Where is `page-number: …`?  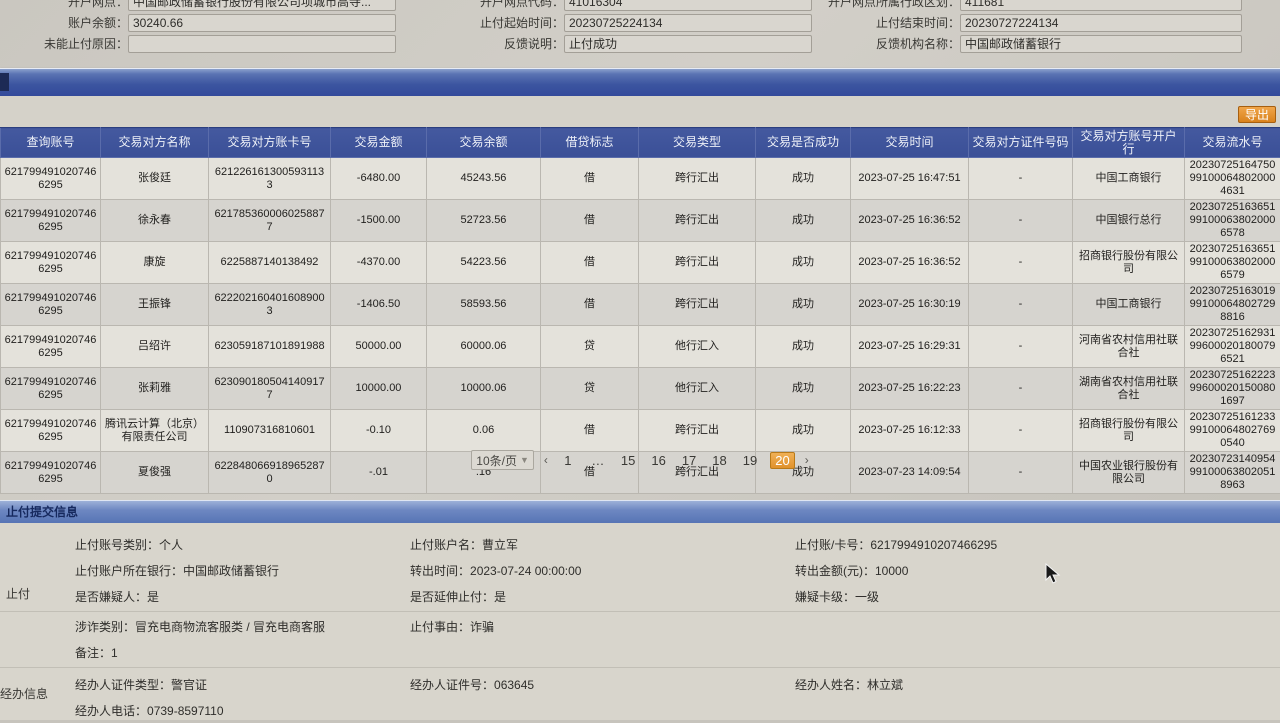
page-number: … is located at coordinates (598, 460).